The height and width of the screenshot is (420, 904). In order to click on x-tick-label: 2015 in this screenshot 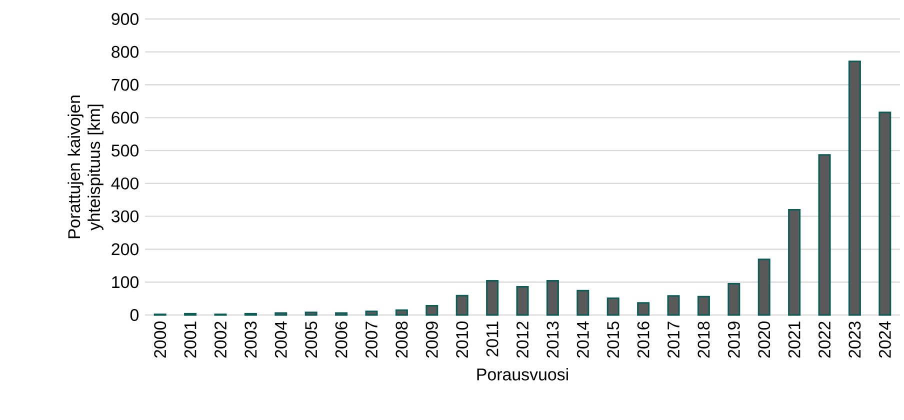, I will do `click(613, 340)`.